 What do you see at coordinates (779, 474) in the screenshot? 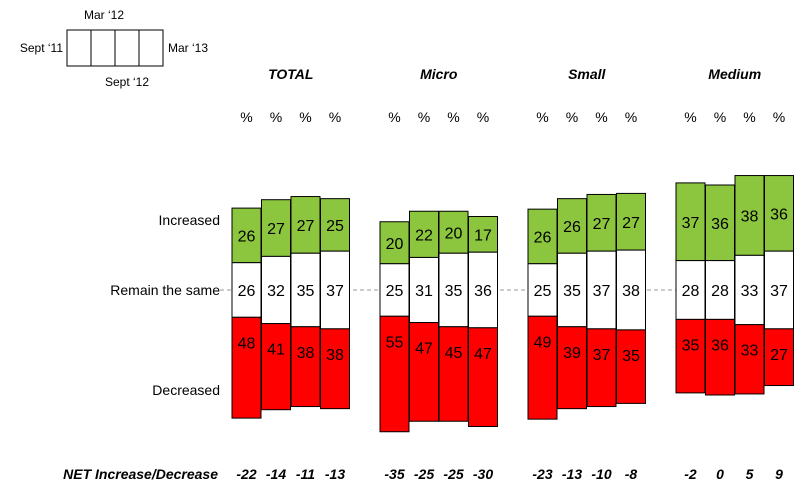
I see `net-value: 9` at bounding box center [779, 474].